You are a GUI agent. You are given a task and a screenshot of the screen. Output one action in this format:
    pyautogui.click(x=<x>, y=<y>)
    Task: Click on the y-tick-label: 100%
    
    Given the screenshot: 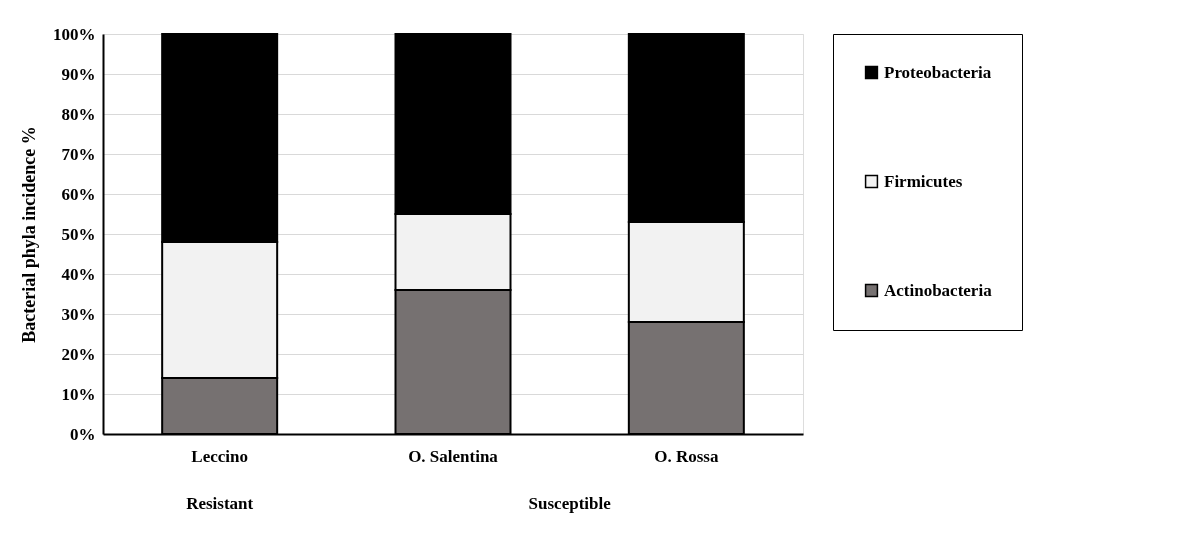 What is the action you would take?
    pyautogui.click(x=74, y=34)
    